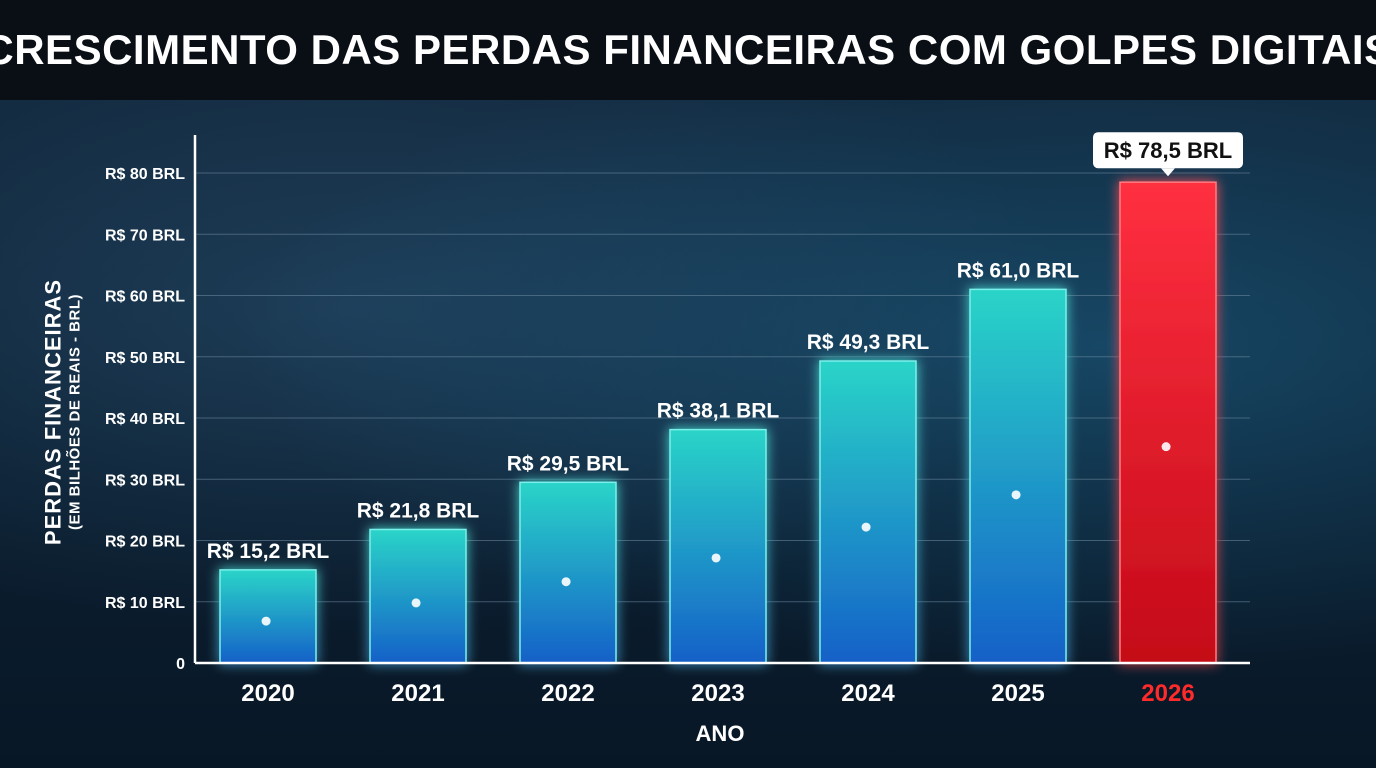  What do you see at coordinates (868, 693) in the screenshot?
I see `x-tick-label: 2024` at bounding box center [868, 693].